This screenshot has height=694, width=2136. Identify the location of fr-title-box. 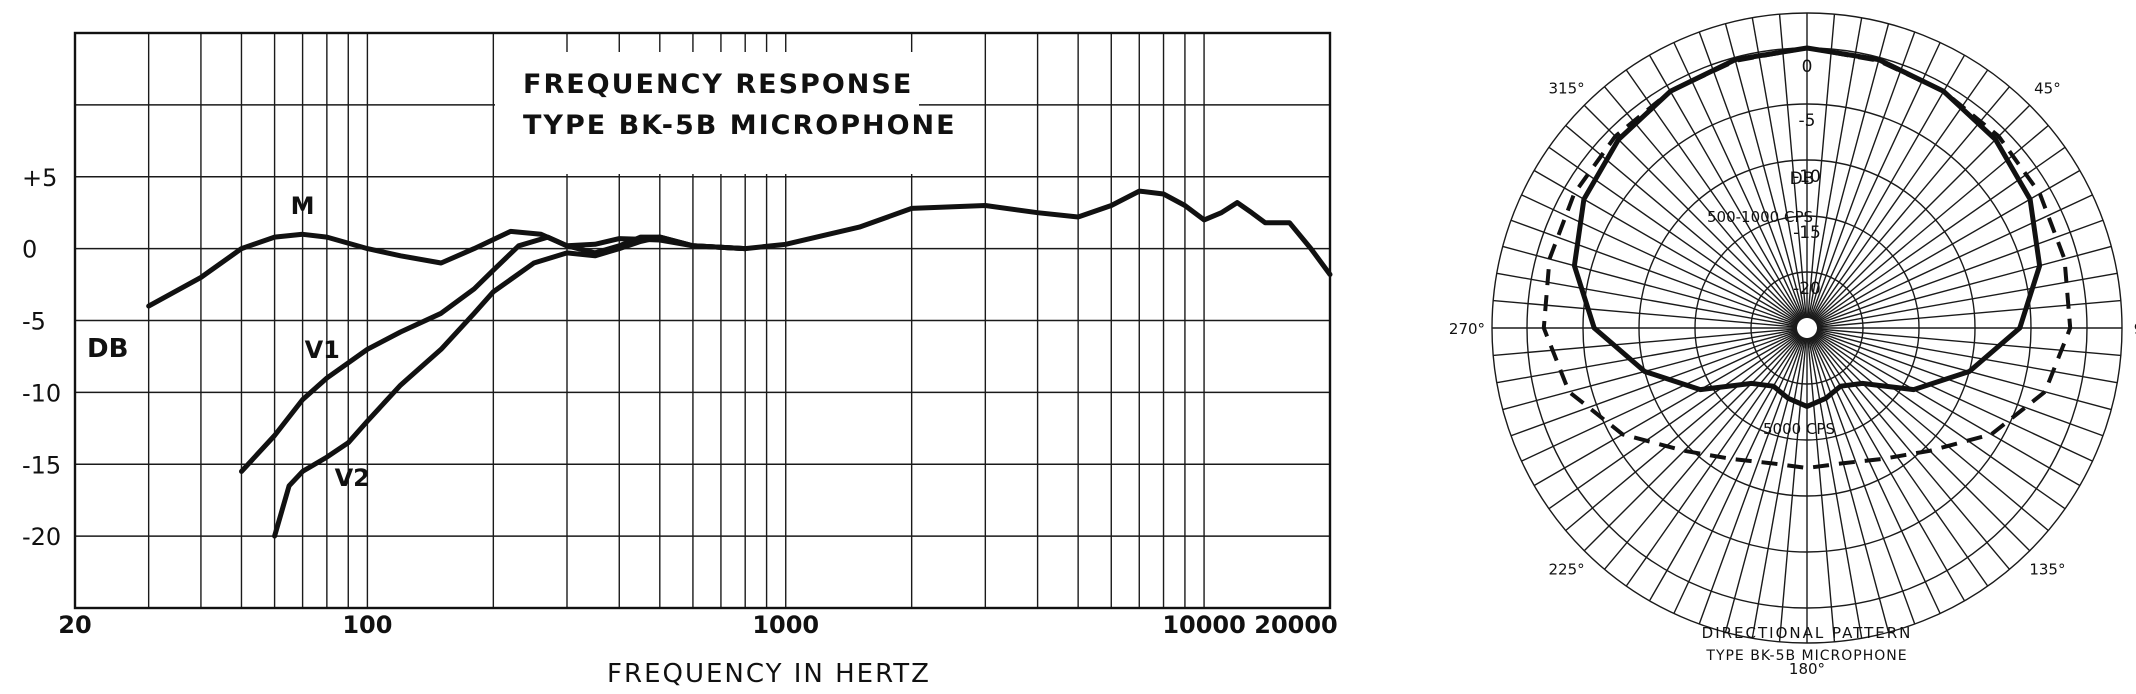
(707, 113).